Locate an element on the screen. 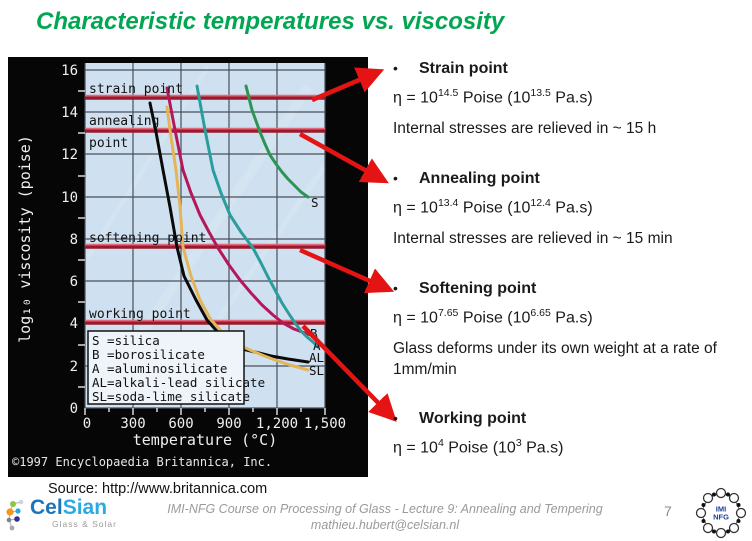  legend-item: SL=soda-lime silicate is located at coordinates (171, 396).